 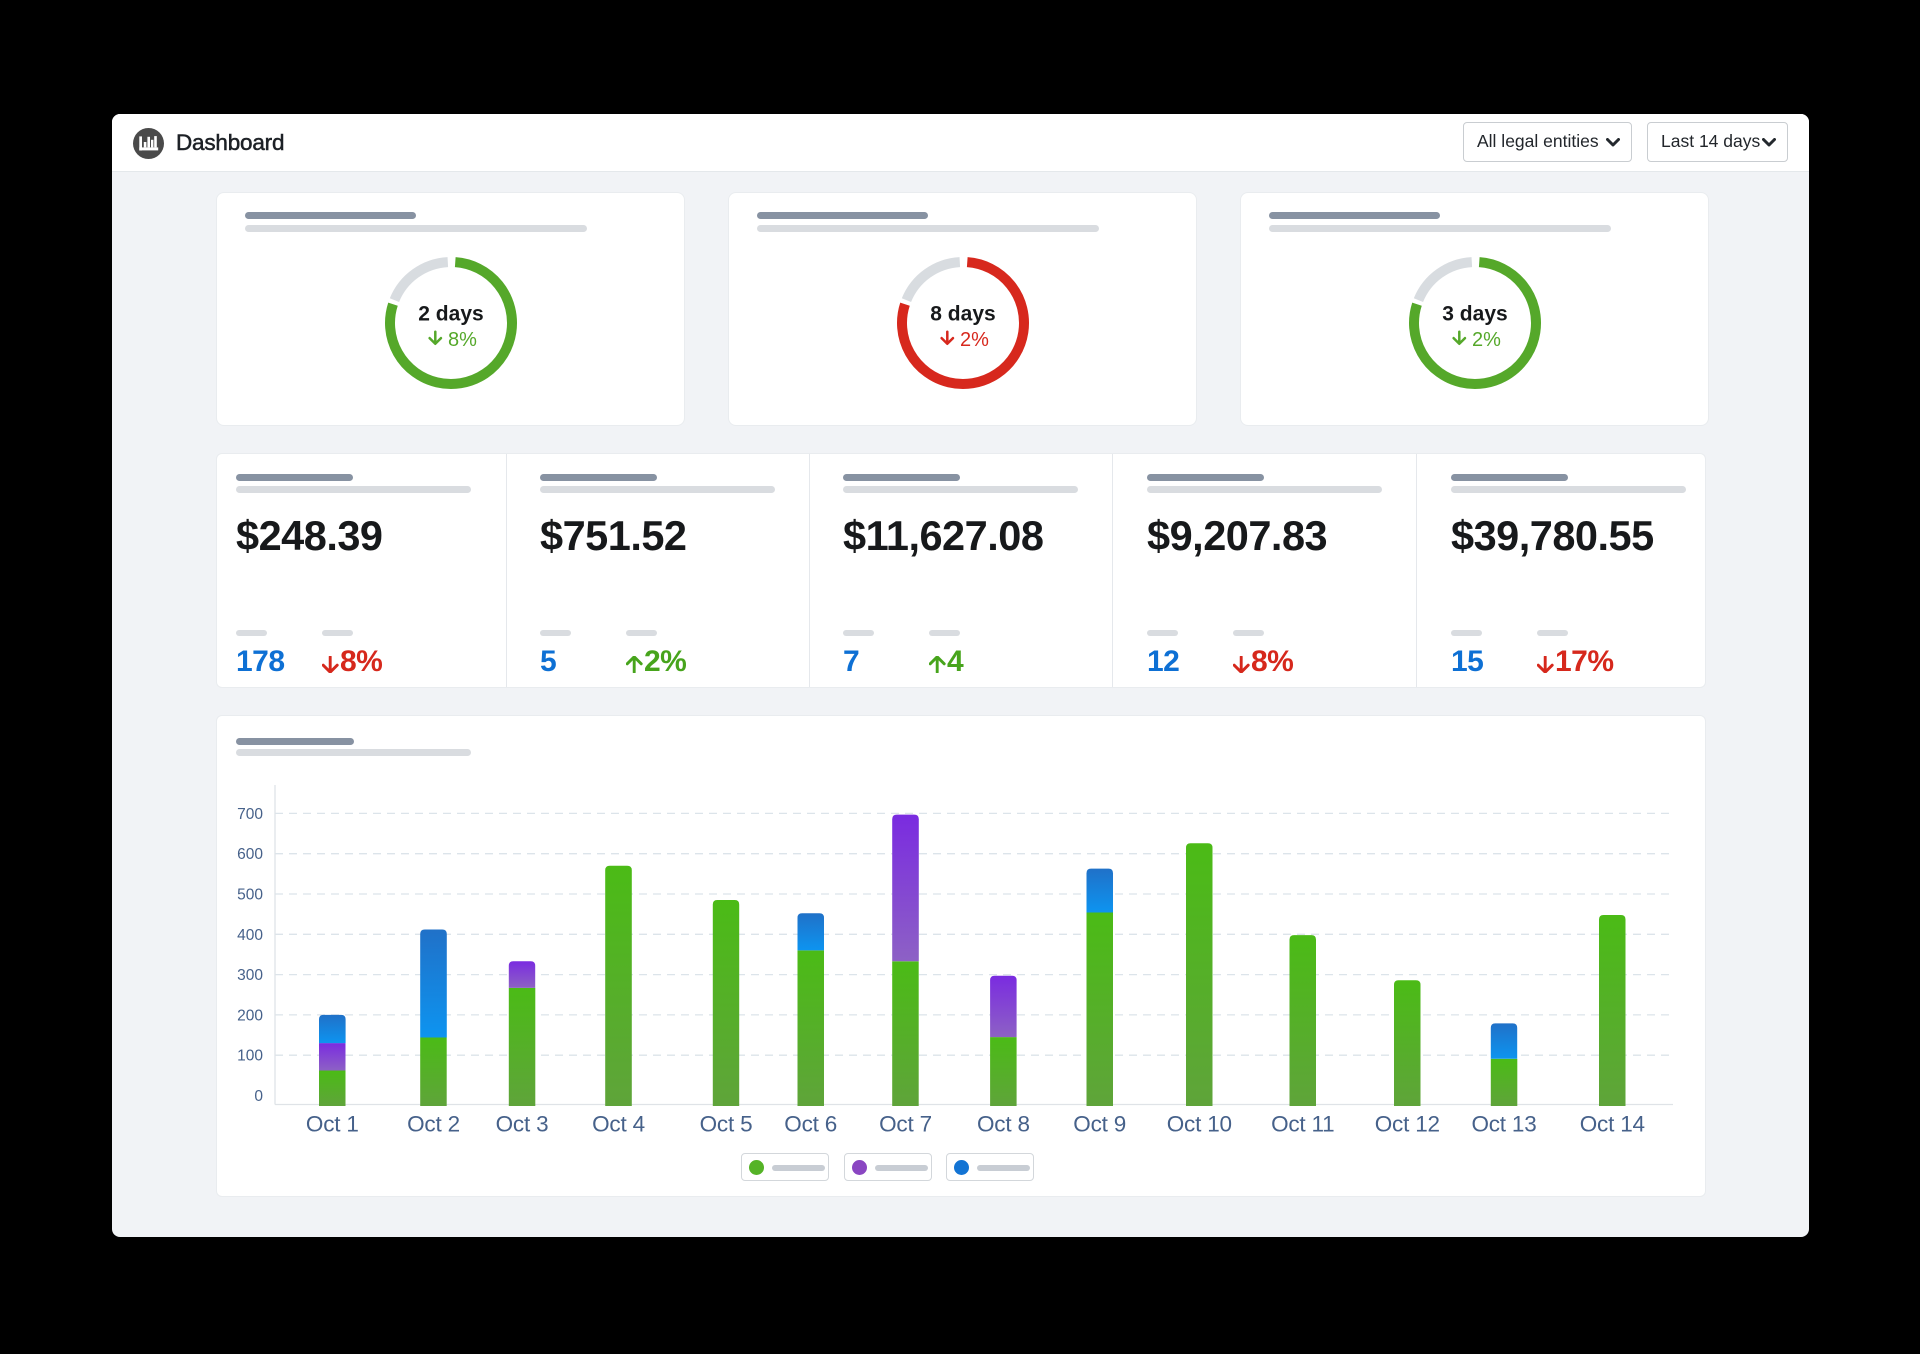 What do you see at coordinates (810, 1124) in the screenshot?
I see `svg-text: Oct 6` at bounding box center [810, 1124].